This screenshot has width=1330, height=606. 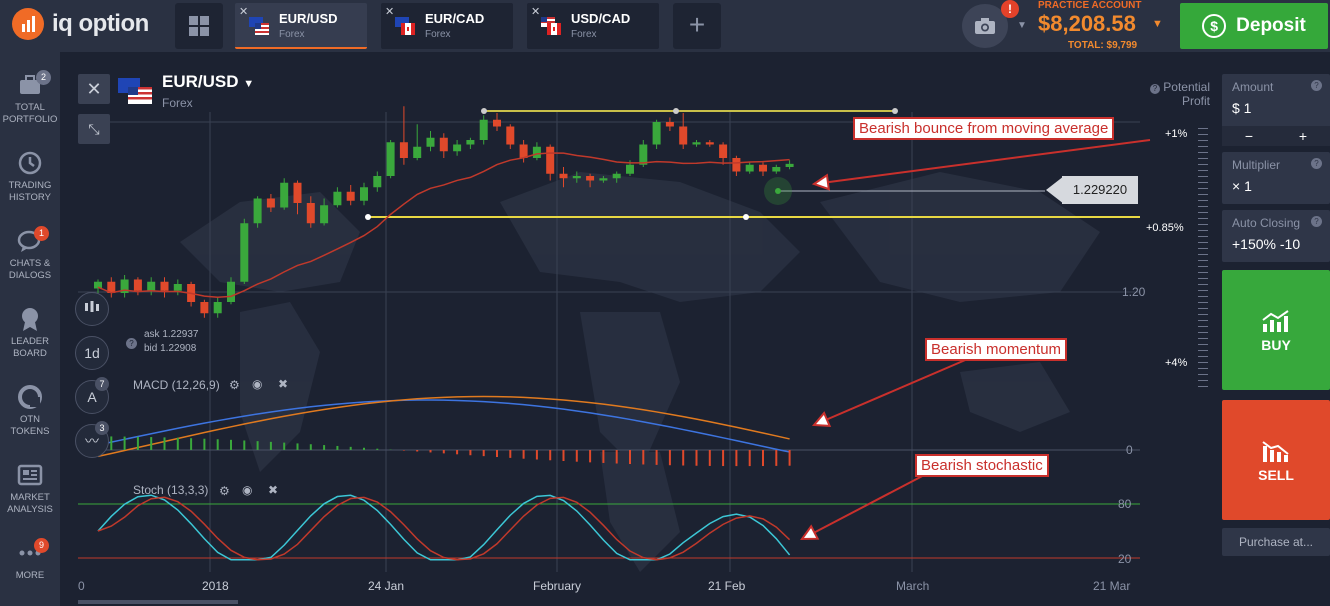 I want to click on tab-eurusd: ✕ EUR/USD Forex, so click(x=301, y=26).